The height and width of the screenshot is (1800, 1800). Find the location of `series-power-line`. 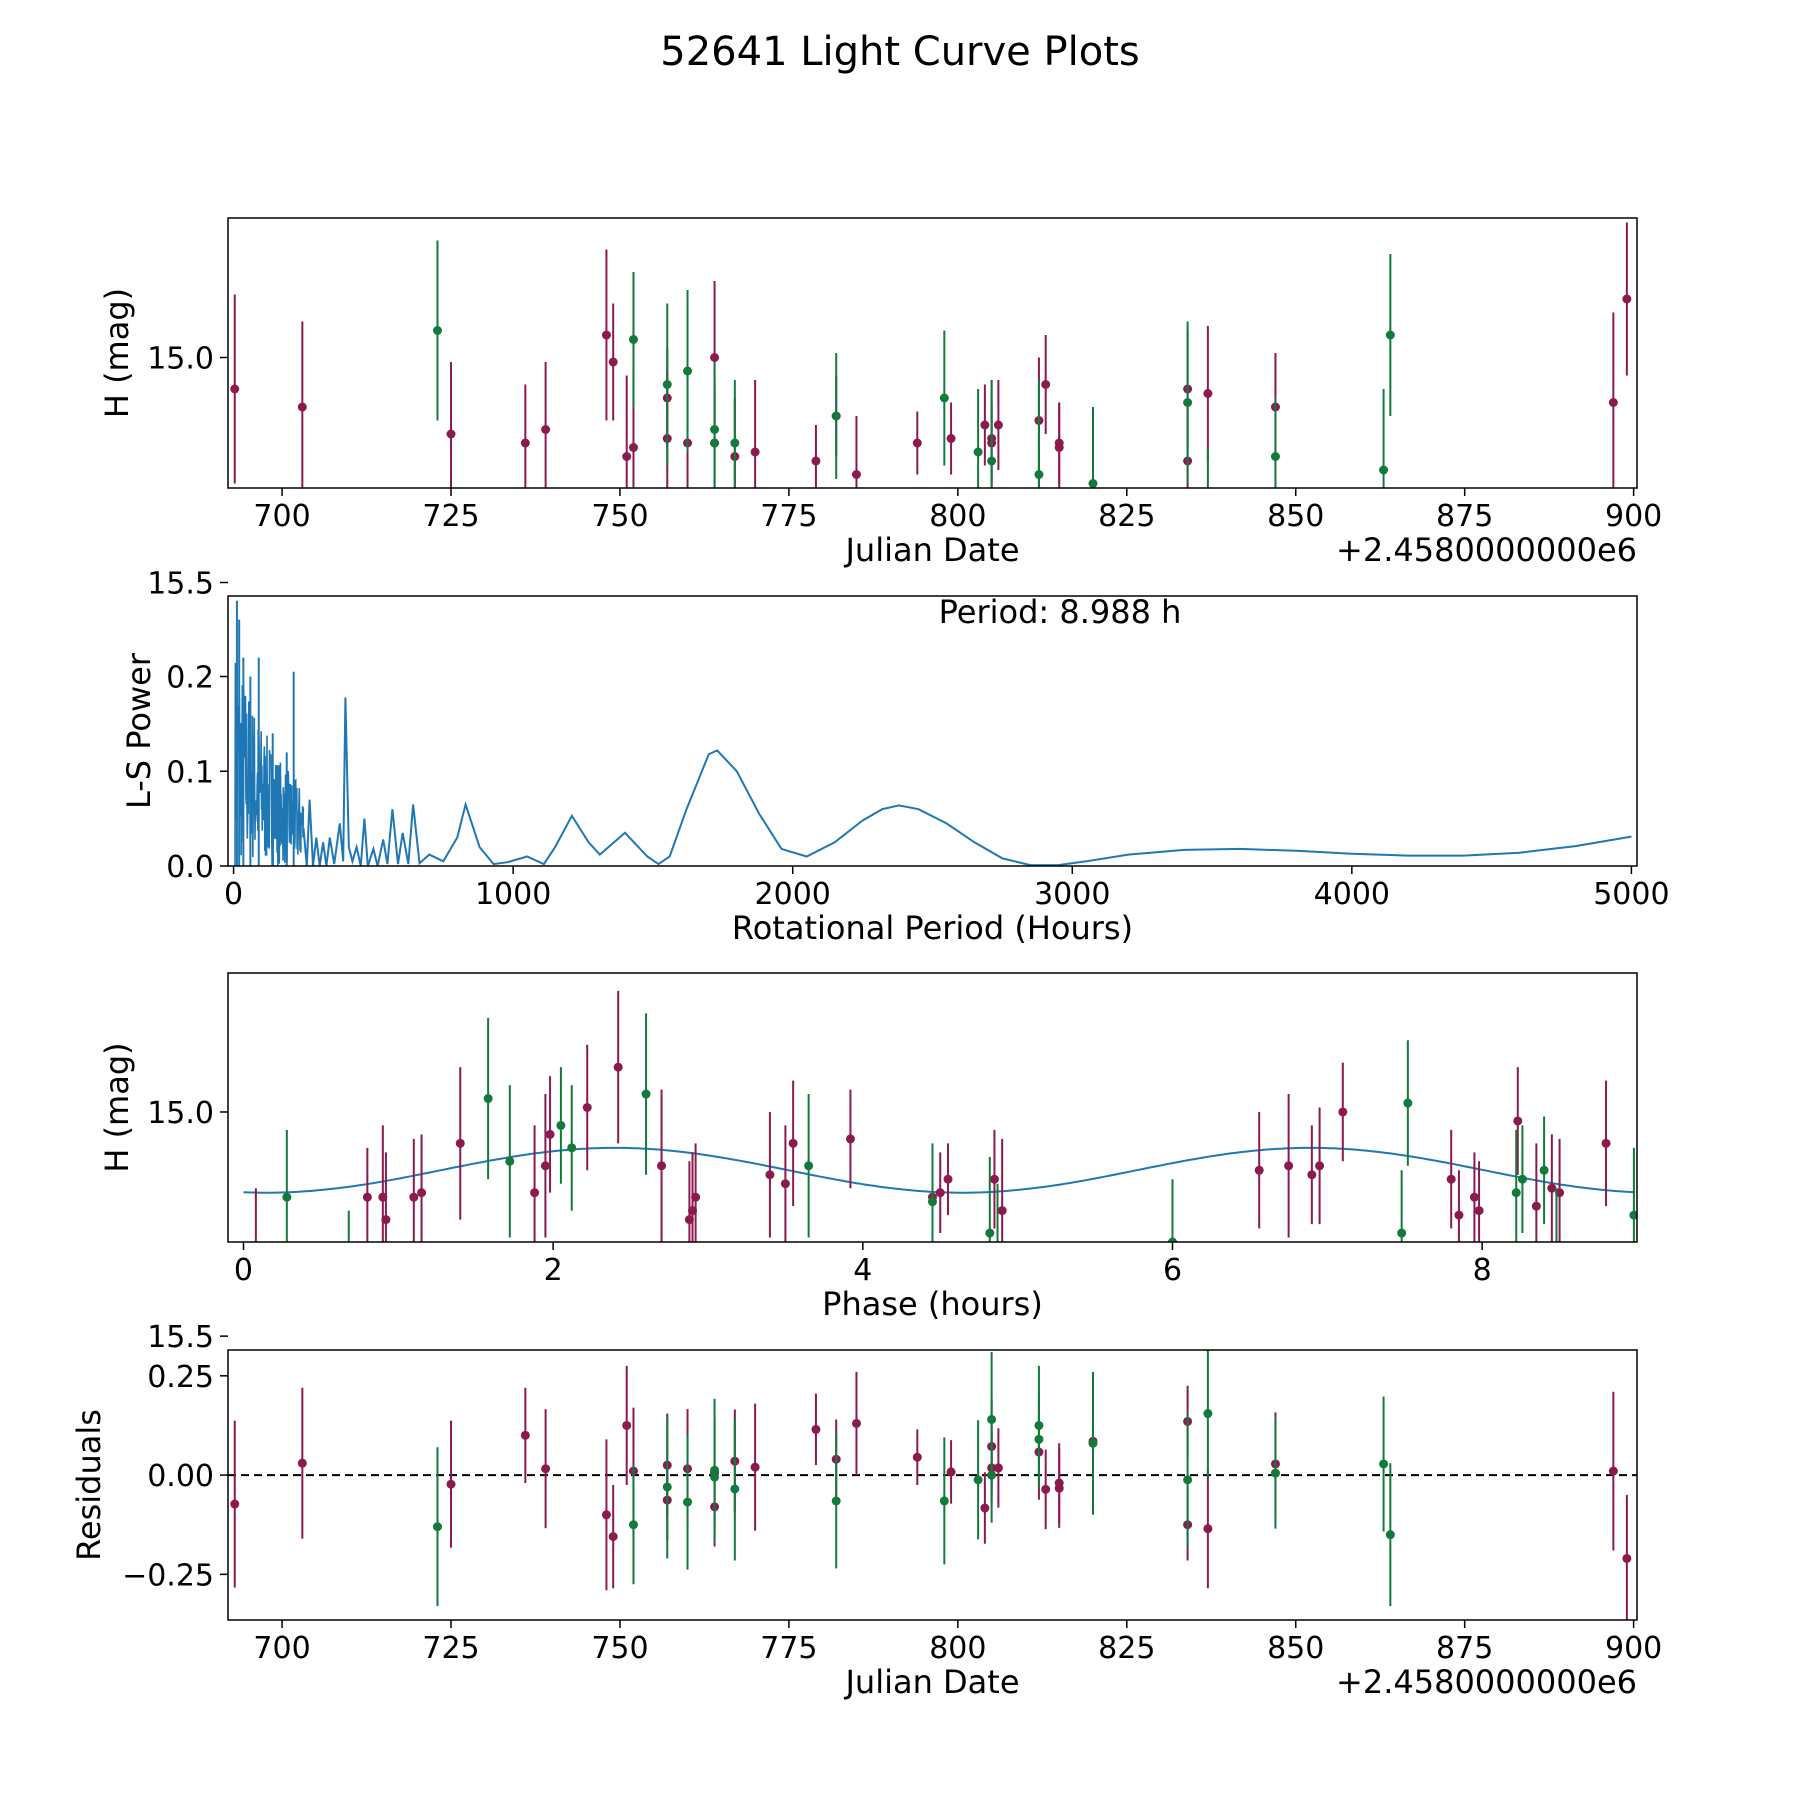

series-power-line is located at coordinates (967, 781).